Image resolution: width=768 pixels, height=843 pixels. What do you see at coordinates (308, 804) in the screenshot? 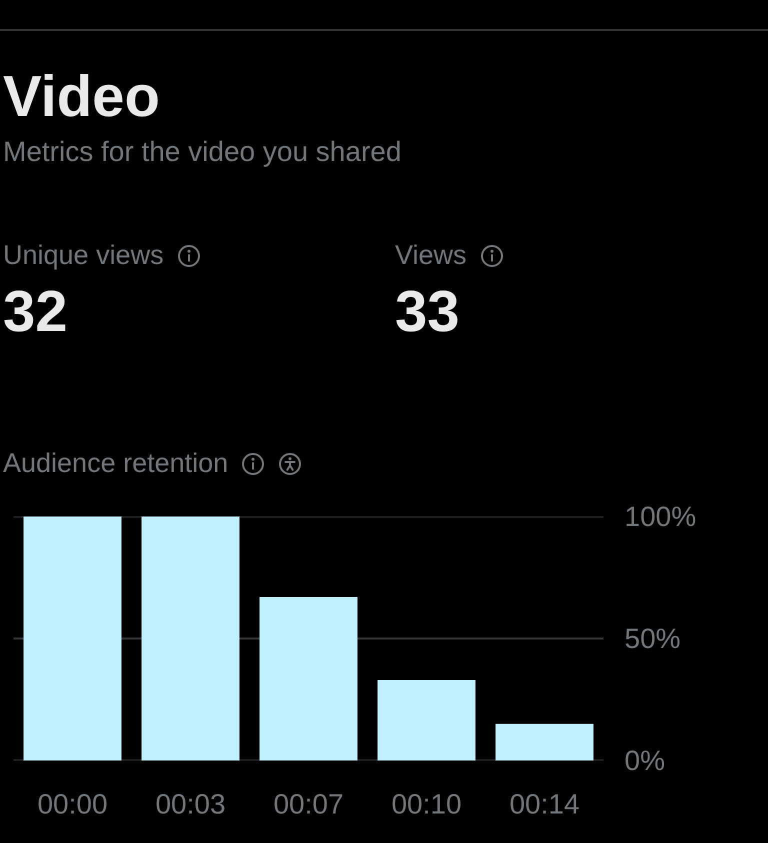
I see `x-tick-label: 00:07` at bounding box center [308, 804].